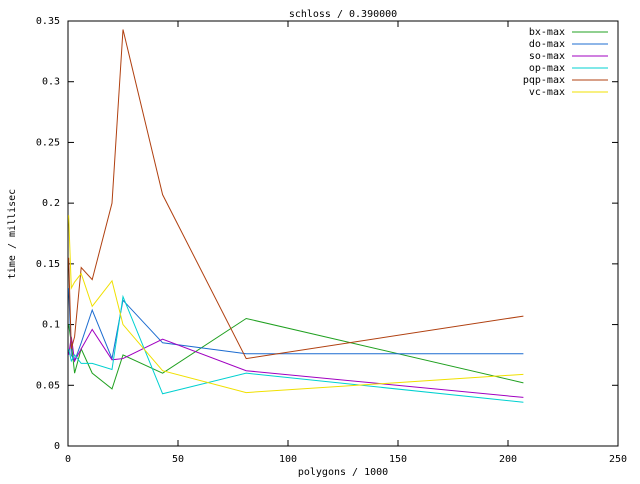  What do you see at coordinates (48, 142) in the screenshot?
I see `y-tick-label: 0.25` at bounding box center [48, 142].